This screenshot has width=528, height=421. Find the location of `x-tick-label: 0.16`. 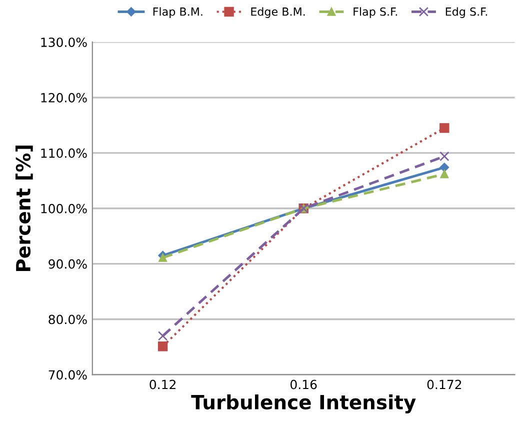

x-tick-label: 0.16 is located at coordinates (303, 385).